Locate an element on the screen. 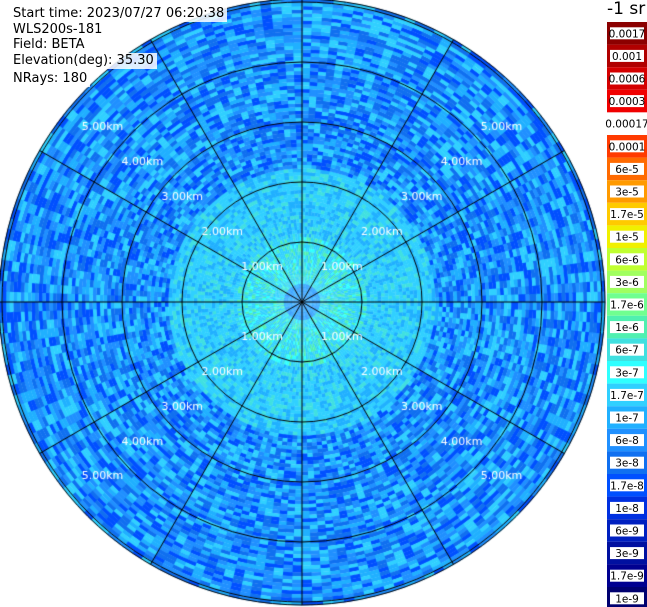 The height and width of the screenshot is (607, 647). colorbar-tick-label: 3e-6 is located at coordinates (627, 283).